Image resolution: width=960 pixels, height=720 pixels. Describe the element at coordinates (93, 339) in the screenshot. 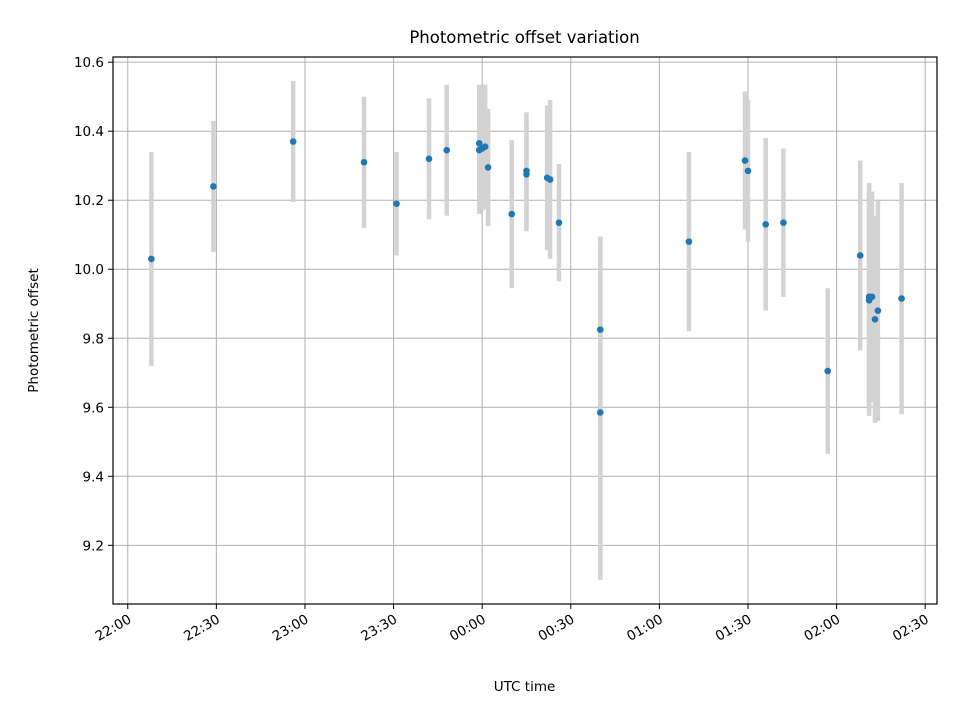

I see `y-tick-label: 9.8` at that location.